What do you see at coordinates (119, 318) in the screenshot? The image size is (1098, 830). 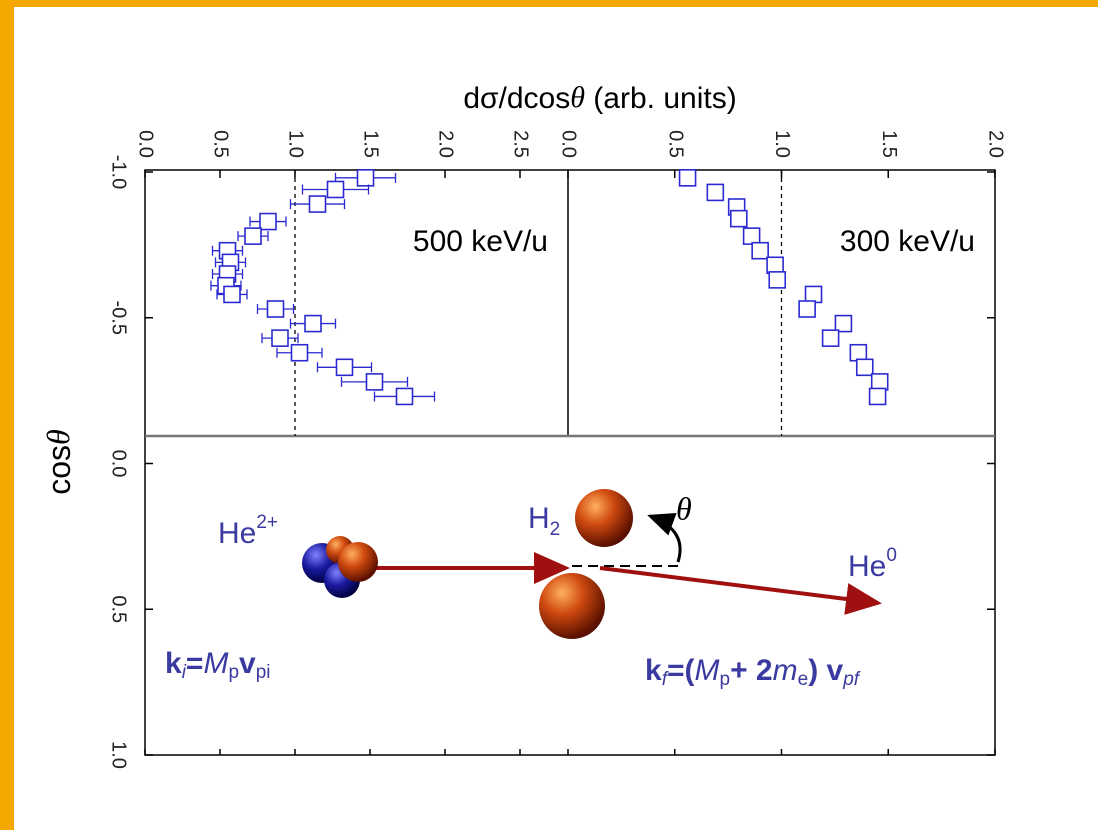 I see `y-tick-label: -0.5` at bounding box center [119, 318].